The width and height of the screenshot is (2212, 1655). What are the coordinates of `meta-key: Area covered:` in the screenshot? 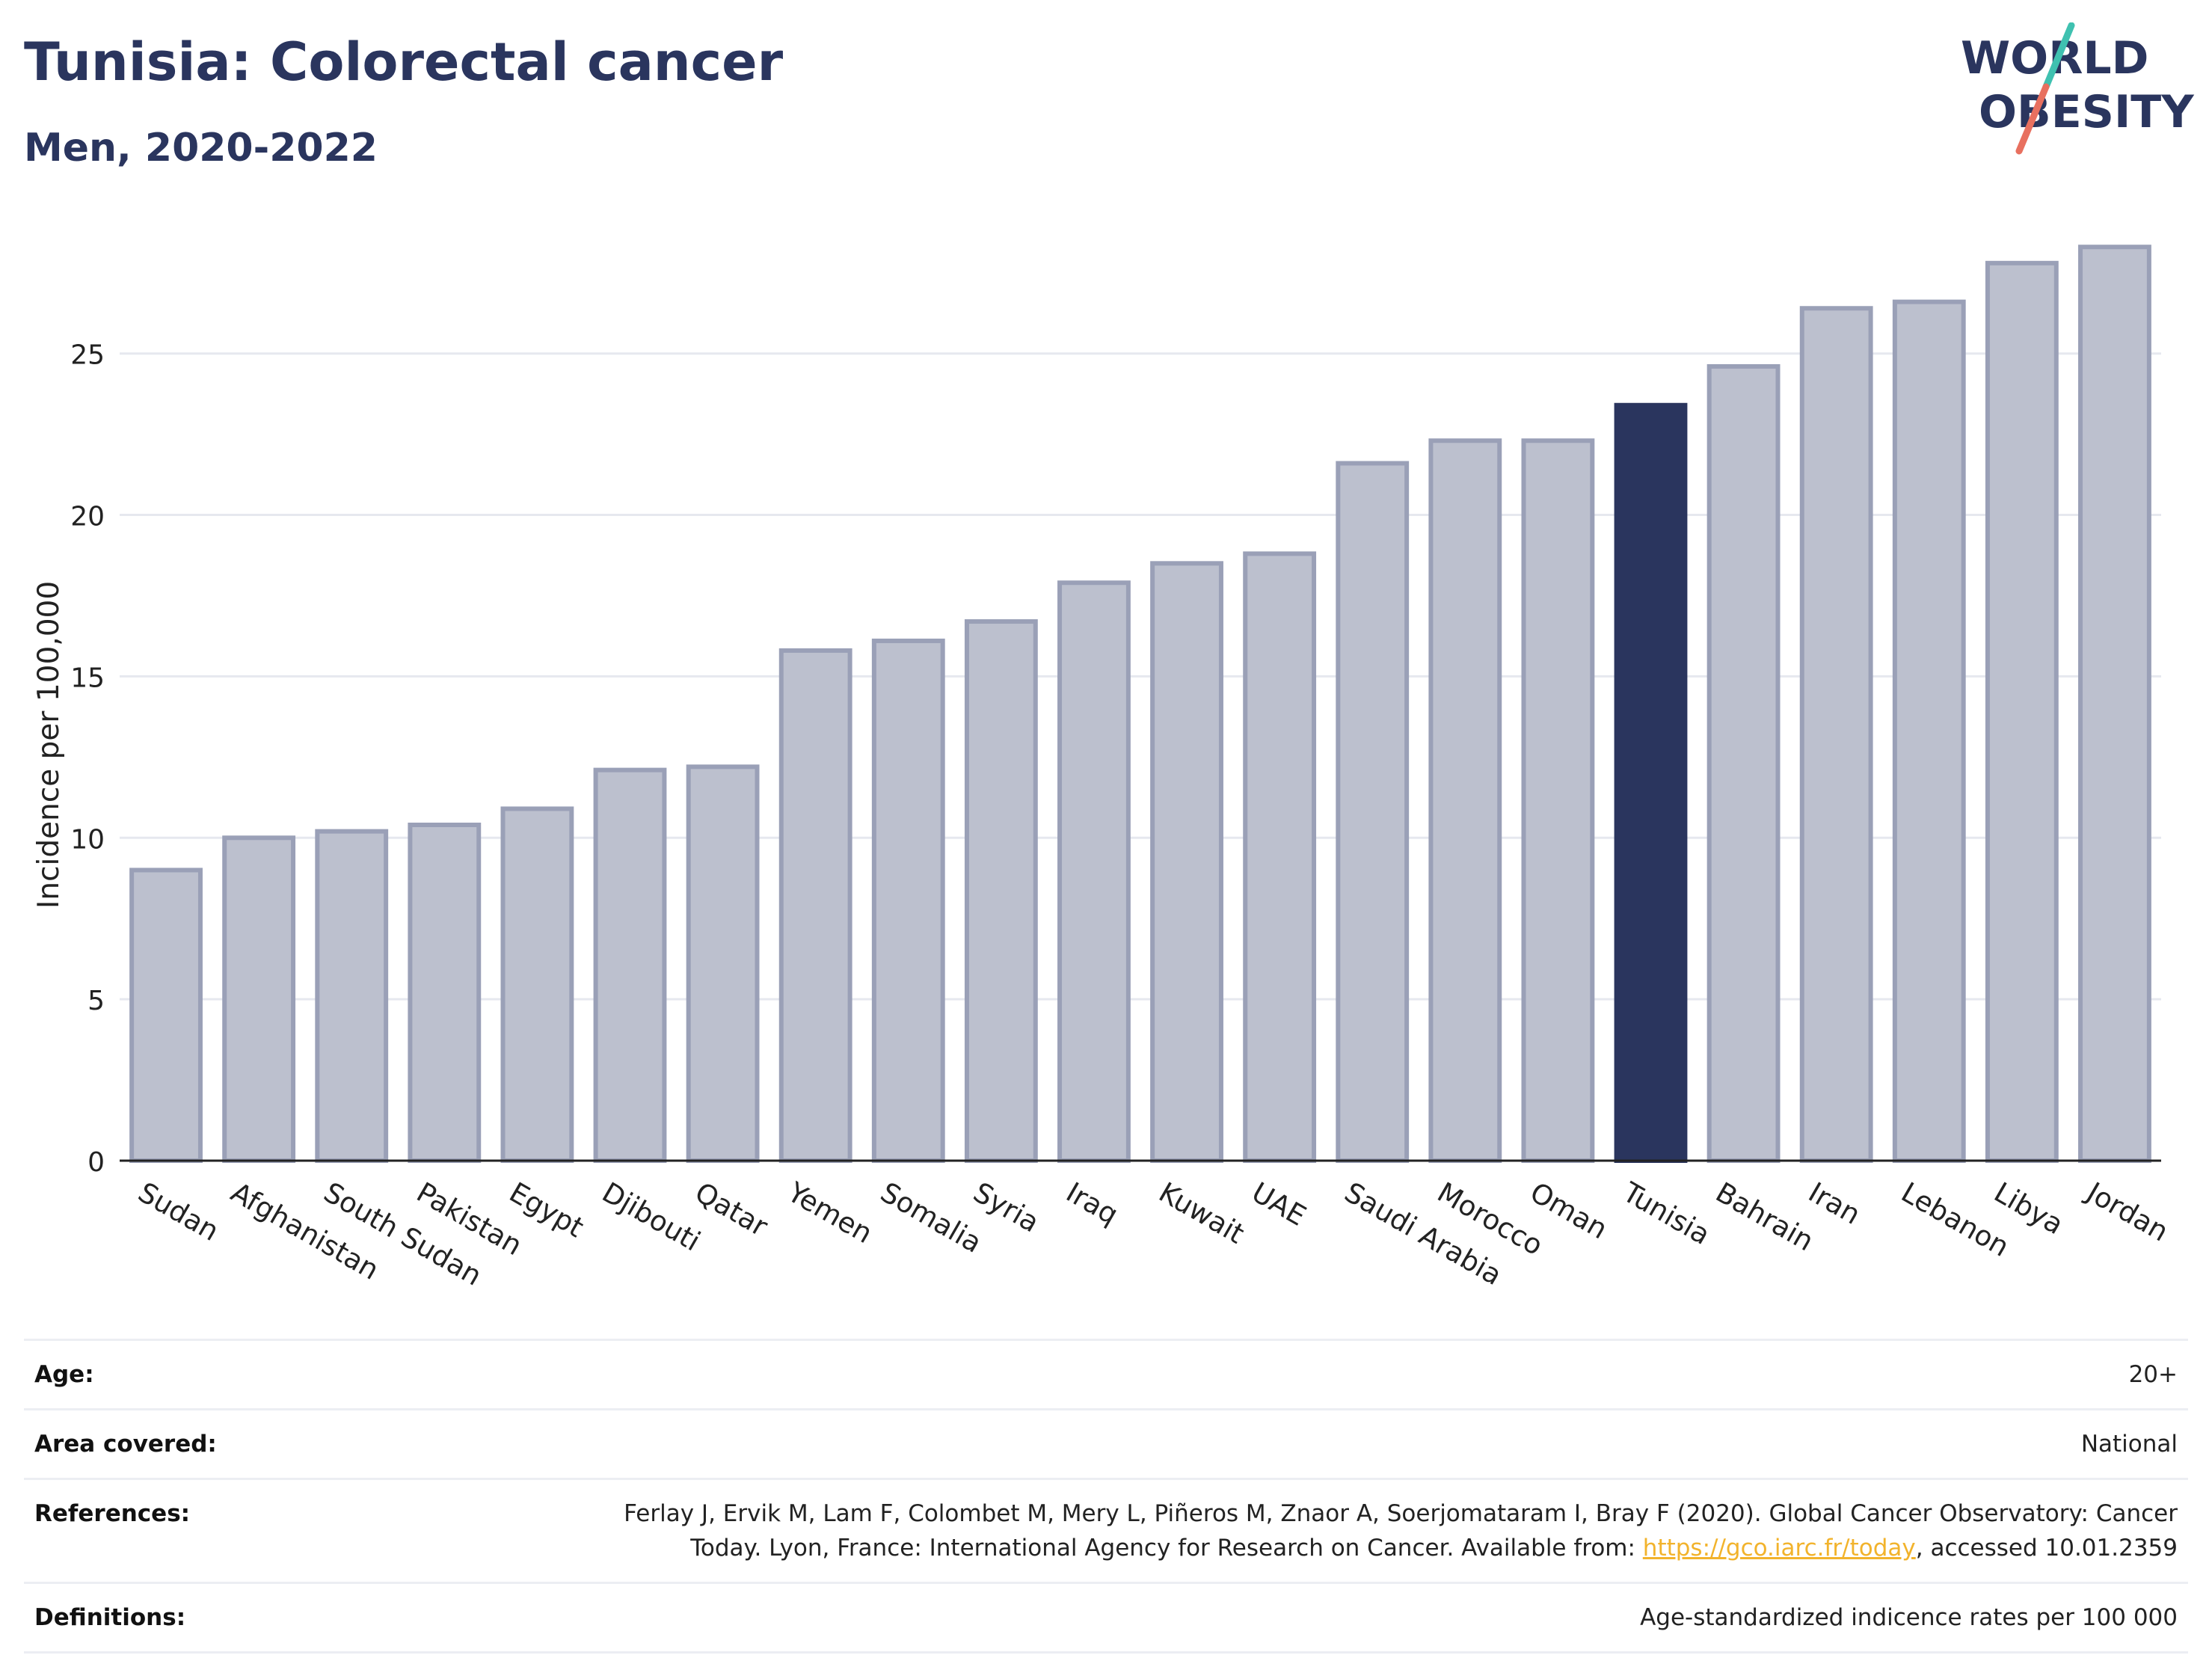 It's located at (125, 1444).